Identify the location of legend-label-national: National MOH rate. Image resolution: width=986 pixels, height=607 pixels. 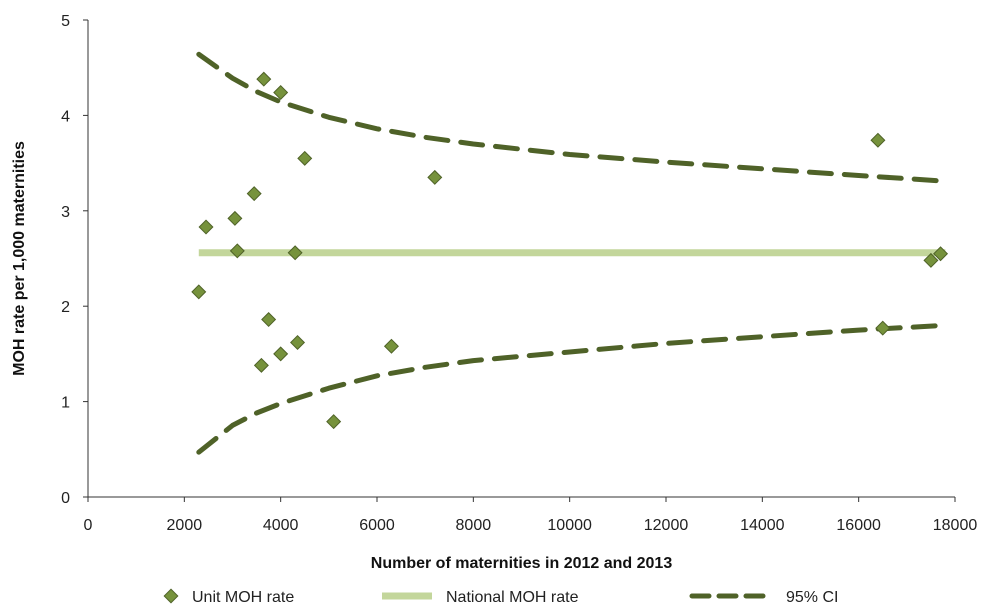
(512, 597).